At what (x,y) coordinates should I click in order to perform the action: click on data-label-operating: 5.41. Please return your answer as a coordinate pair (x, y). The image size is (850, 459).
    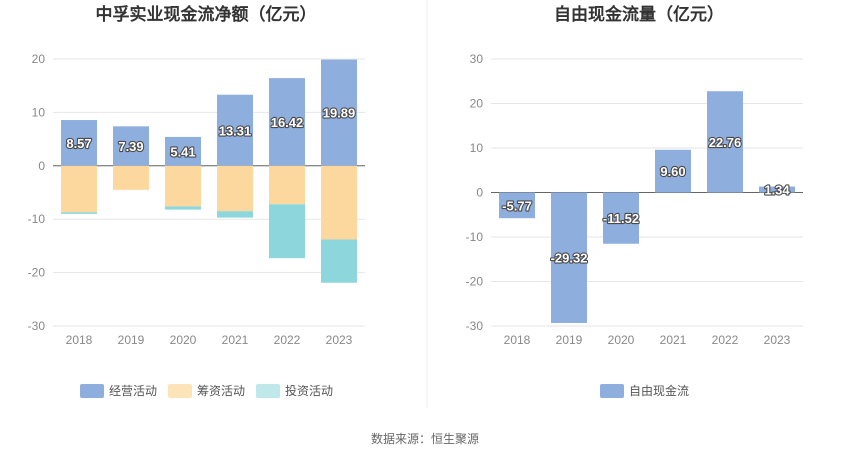
    Looking at the image, I should click on (182, 151).